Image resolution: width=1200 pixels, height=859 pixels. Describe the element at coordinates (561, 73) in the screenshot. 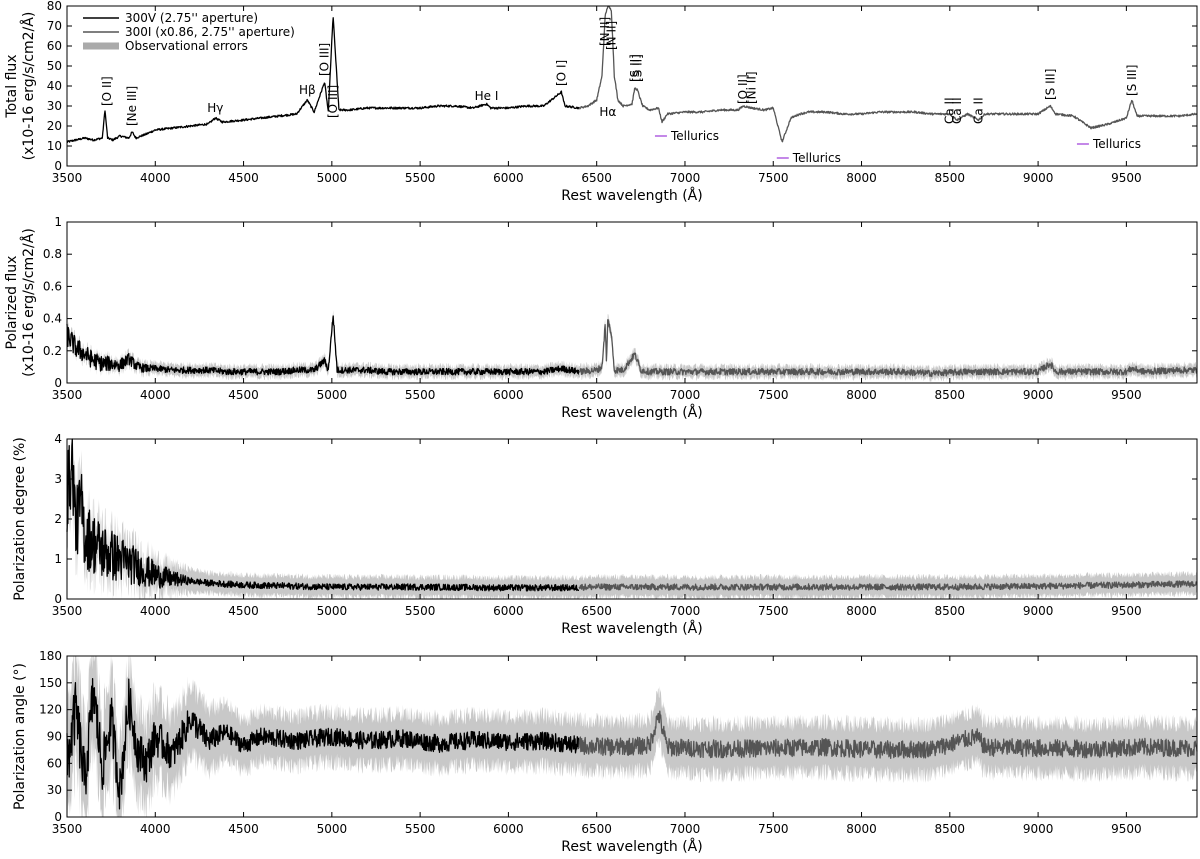

I see `line-annotation: [O I]` at that location.